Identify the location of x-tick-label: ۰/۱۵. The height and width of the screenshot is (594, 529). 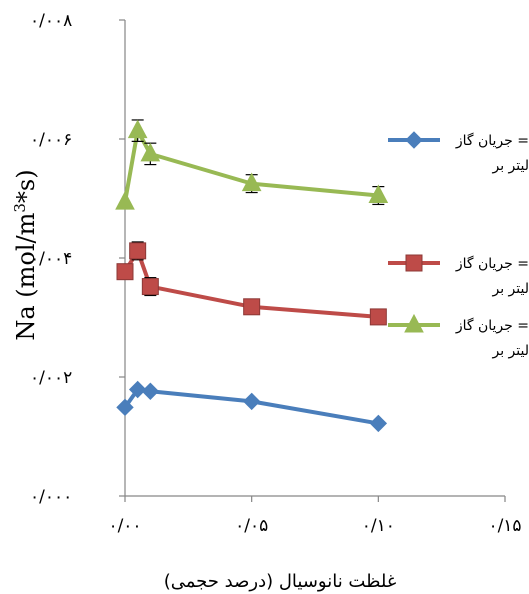
(504, 526).